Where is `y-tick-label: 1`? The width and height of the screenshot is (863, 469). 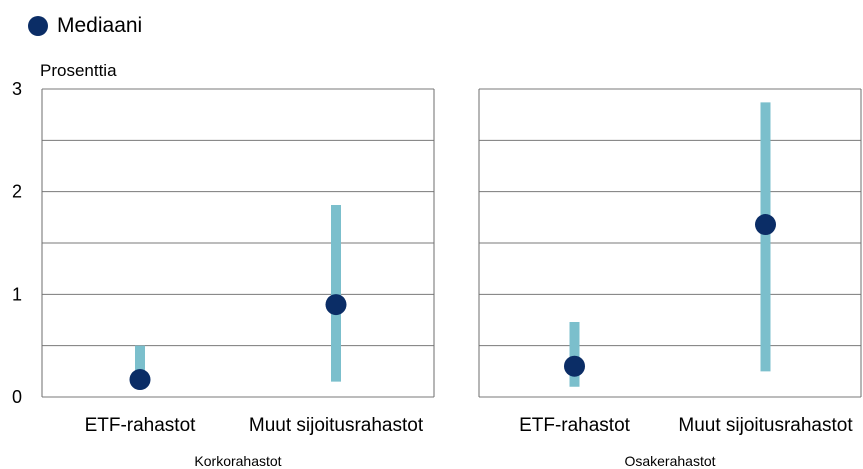 y-tick-label: 1 is located at coordinates (17, 294).